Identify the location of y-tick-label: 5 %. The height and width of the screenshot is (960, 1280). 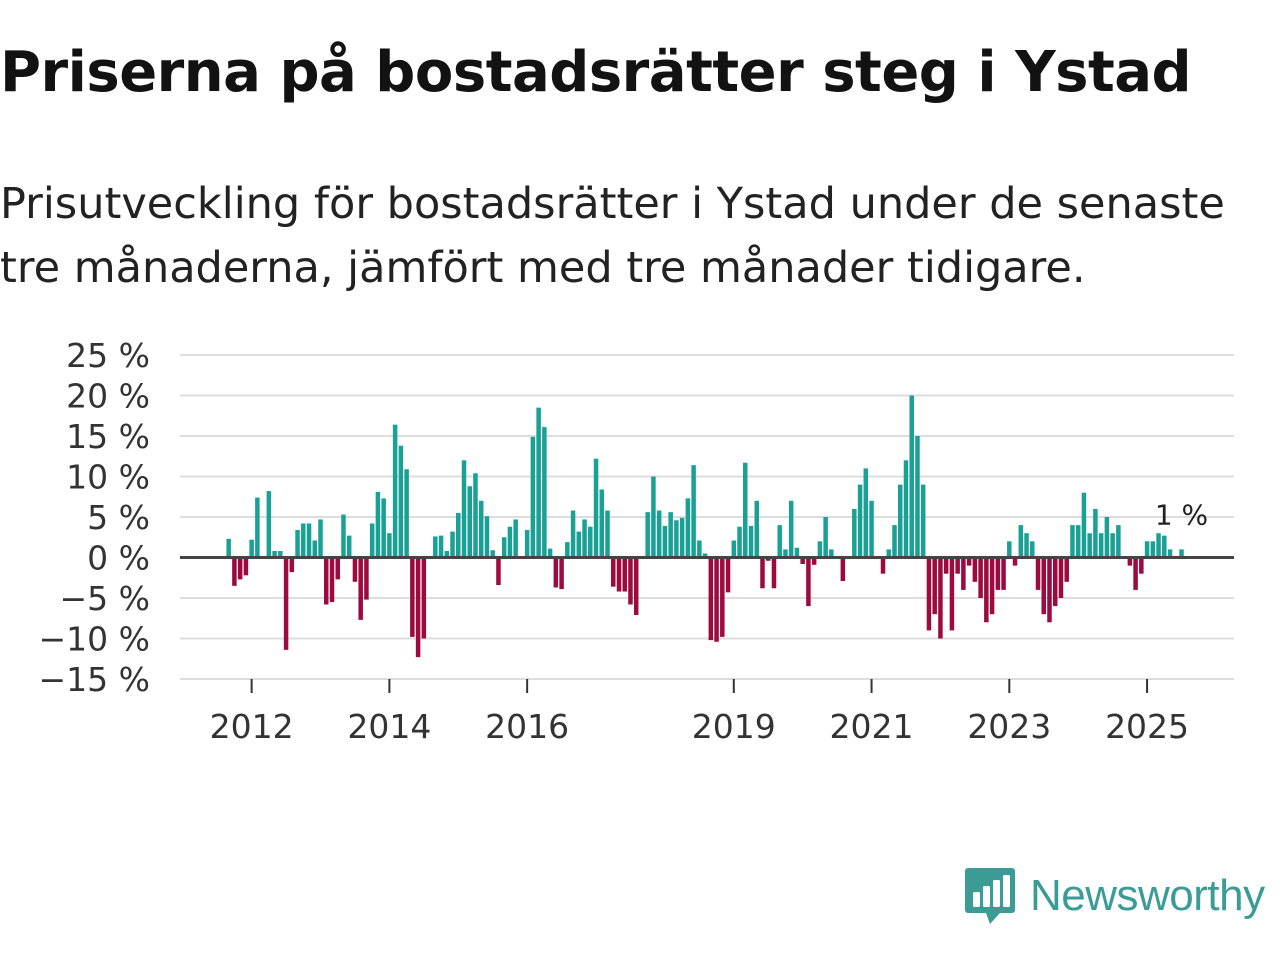
(118, 517).